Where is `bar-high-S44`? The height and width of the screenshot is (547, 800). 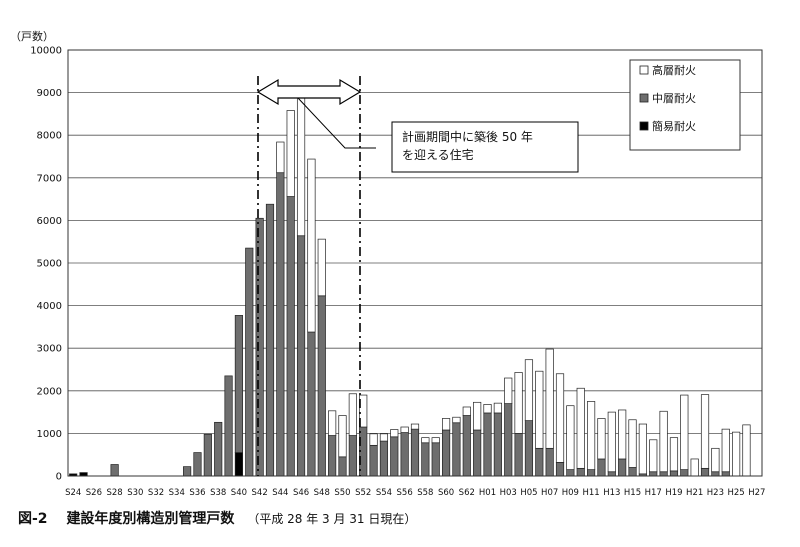 bar-high-S44 is located at coordinates (280, 157).